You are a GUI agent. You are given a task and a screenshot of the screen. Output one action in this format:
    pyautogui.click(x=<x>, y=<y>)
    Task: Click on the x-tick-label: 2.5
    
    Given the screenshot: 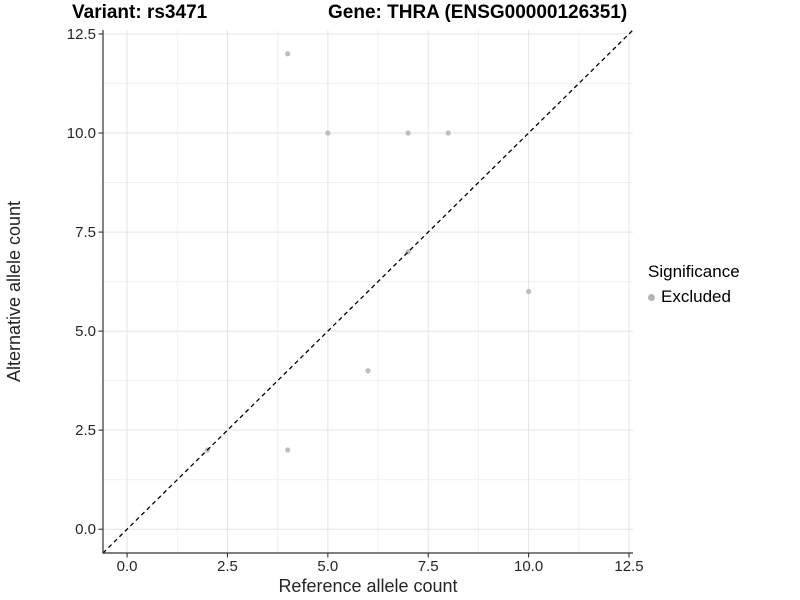 What is the action you would take?
    pyautogui.click(x=227, y=566)
    